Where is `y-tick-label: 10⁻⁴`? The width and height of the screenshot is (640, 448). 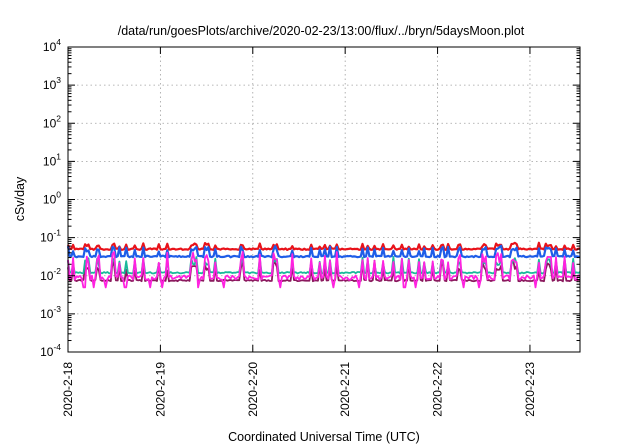
y-tick-label: 10⁻⁴ is located at coordinates (50, 350).